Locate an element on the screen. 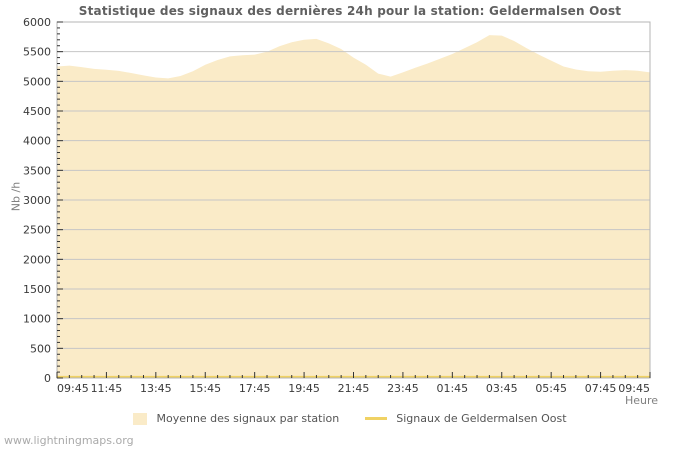 The image size is (700, 450). x-tick-label: 21:45 is located at coordinates (354, 388).